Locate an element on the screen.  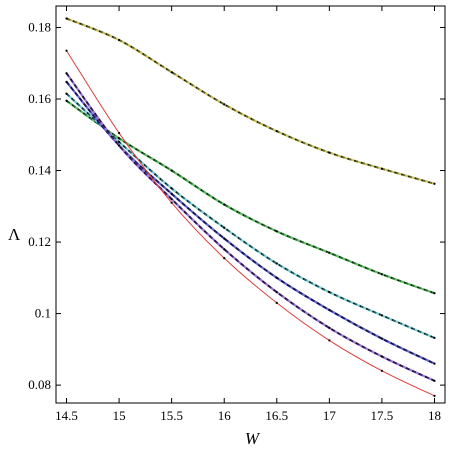
y-axis-title: Λ is located at coordinates (14, 234).